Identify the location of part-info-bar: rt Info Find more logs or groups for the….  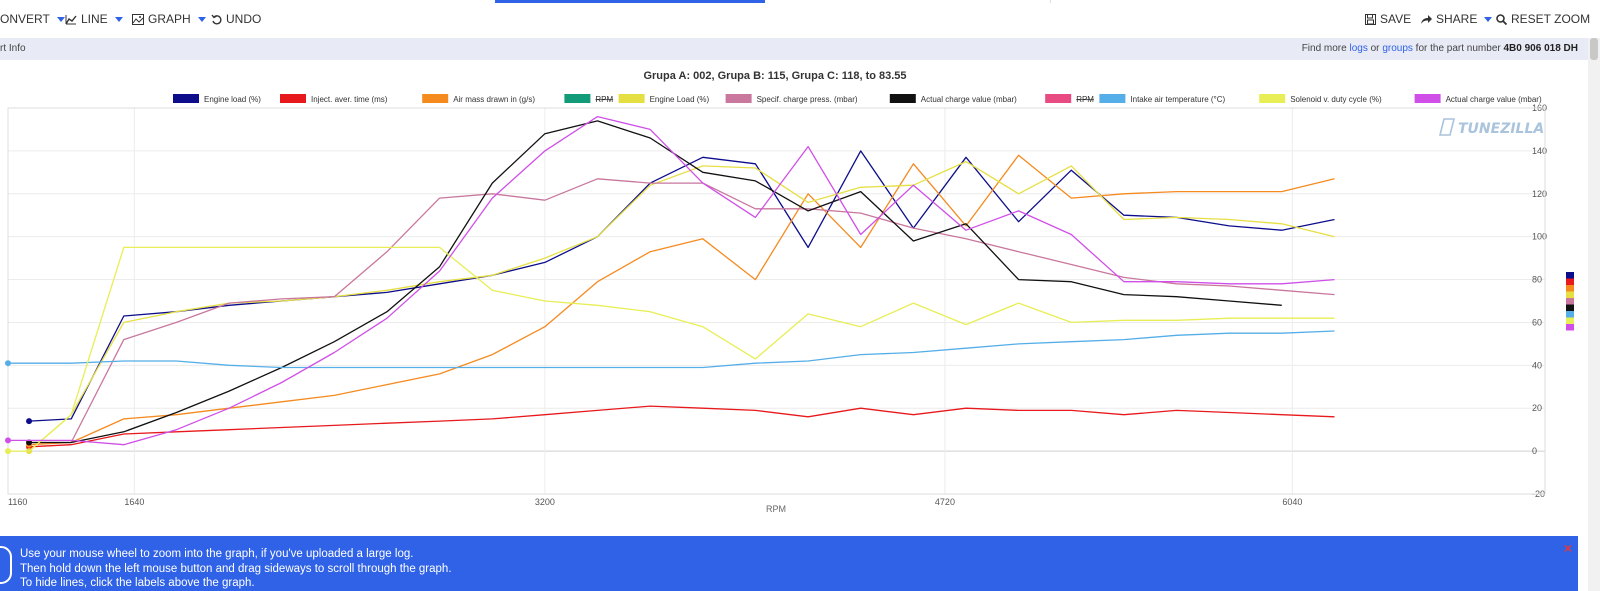
(794, 49).